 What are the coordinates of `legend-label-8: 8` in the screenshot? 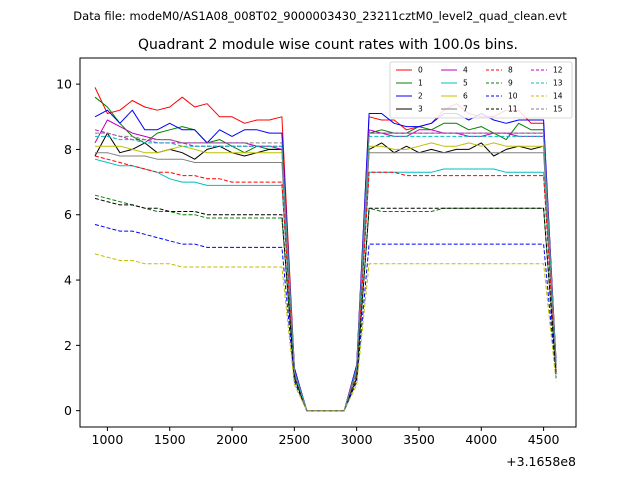 It's located at (510, 70).